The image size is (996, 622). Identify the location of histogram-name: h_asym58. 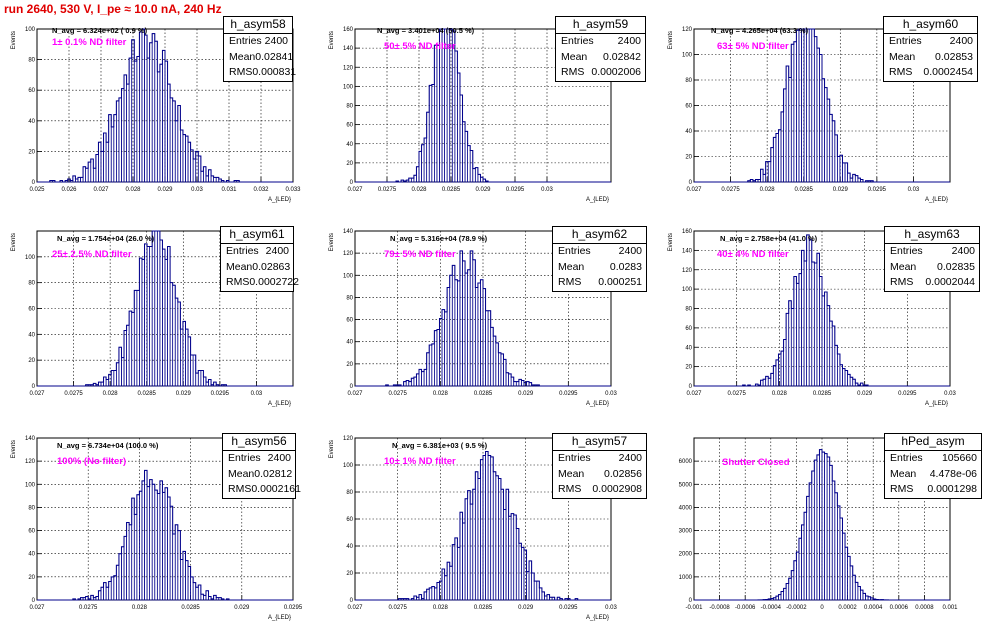
(258, 25).